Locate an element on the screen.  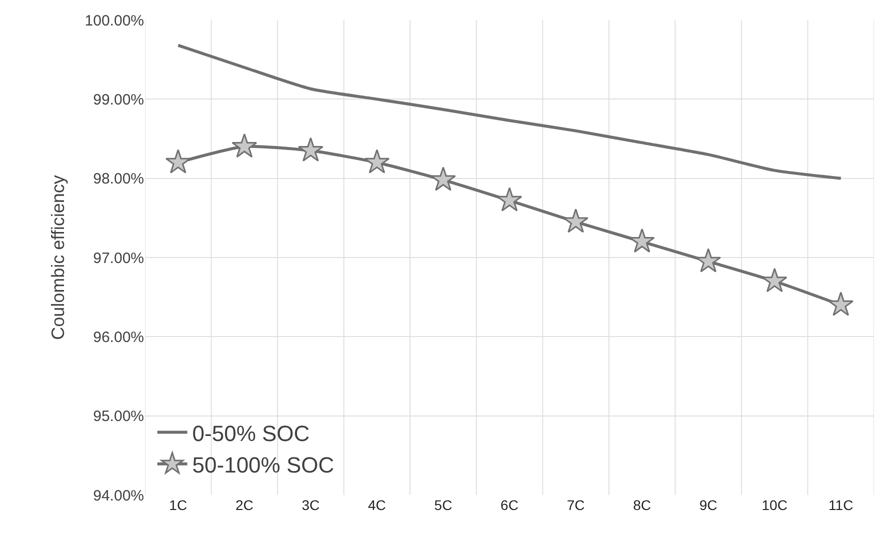
legend-label: 0-50% SOC is located at coordinates (251, 433).